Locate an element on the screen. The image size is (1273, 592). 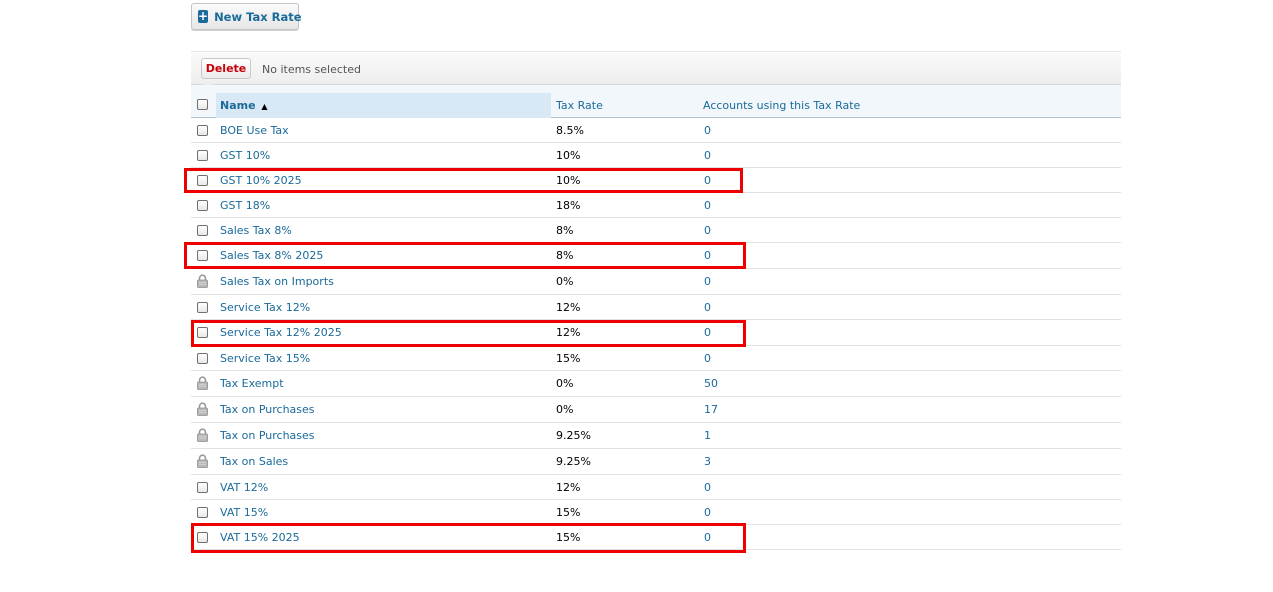
plus-icon: + is located at coordinates (203, 16).